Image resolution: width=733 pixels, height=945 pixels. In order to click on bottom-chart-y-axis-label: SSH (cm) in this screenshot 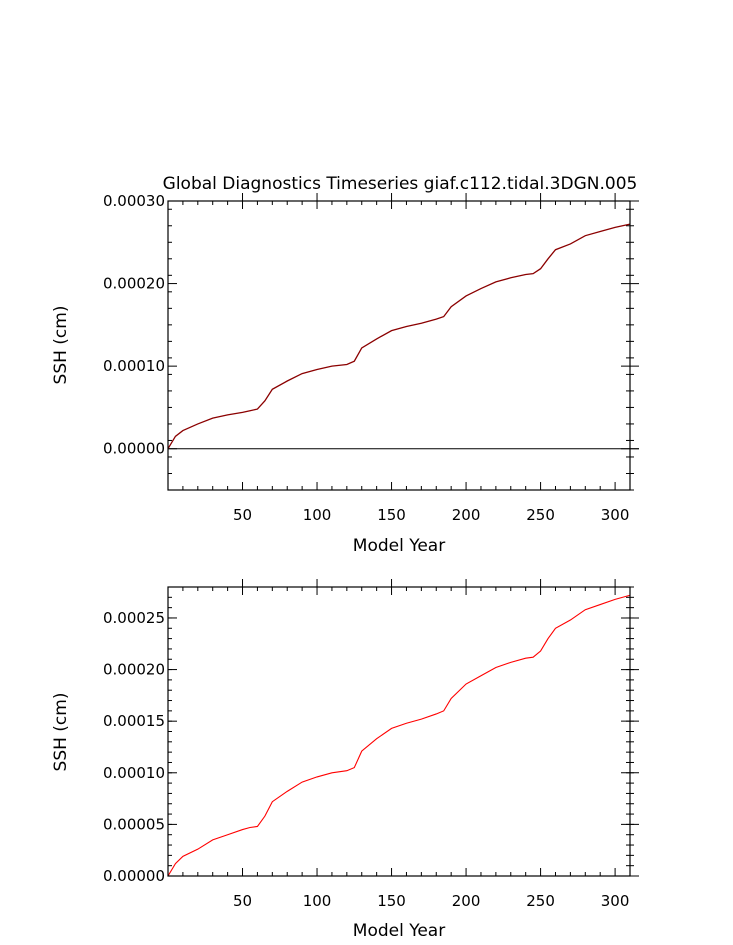, I will do `click(61, 732)`.